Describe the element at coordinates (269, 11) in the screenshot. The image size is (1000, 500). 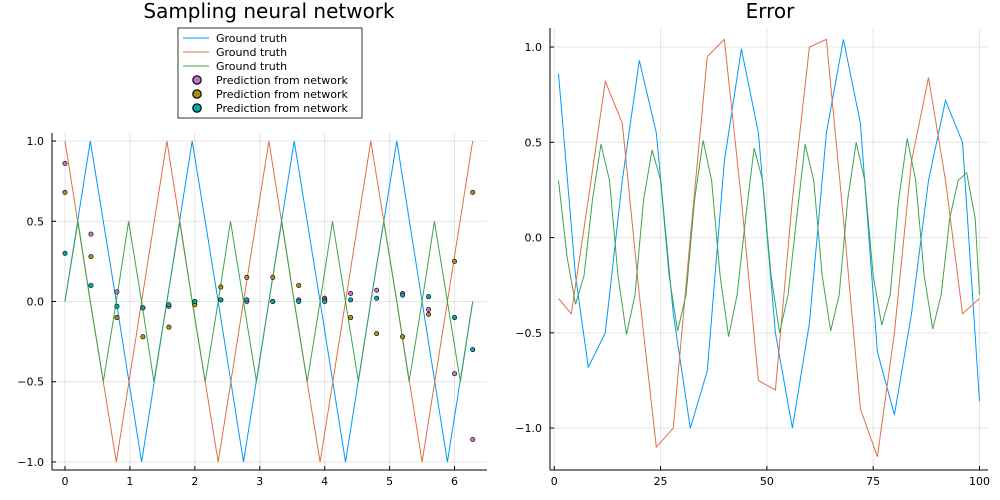
I see `left-chart-title: Sampling neural network` at that location.